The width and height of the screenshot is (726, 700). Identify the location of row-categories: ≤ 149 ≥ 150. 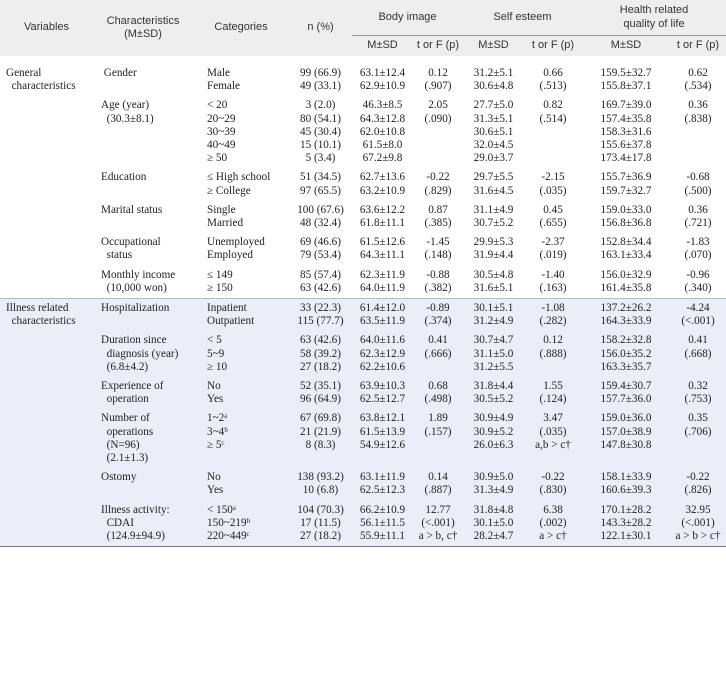
(220, 281).